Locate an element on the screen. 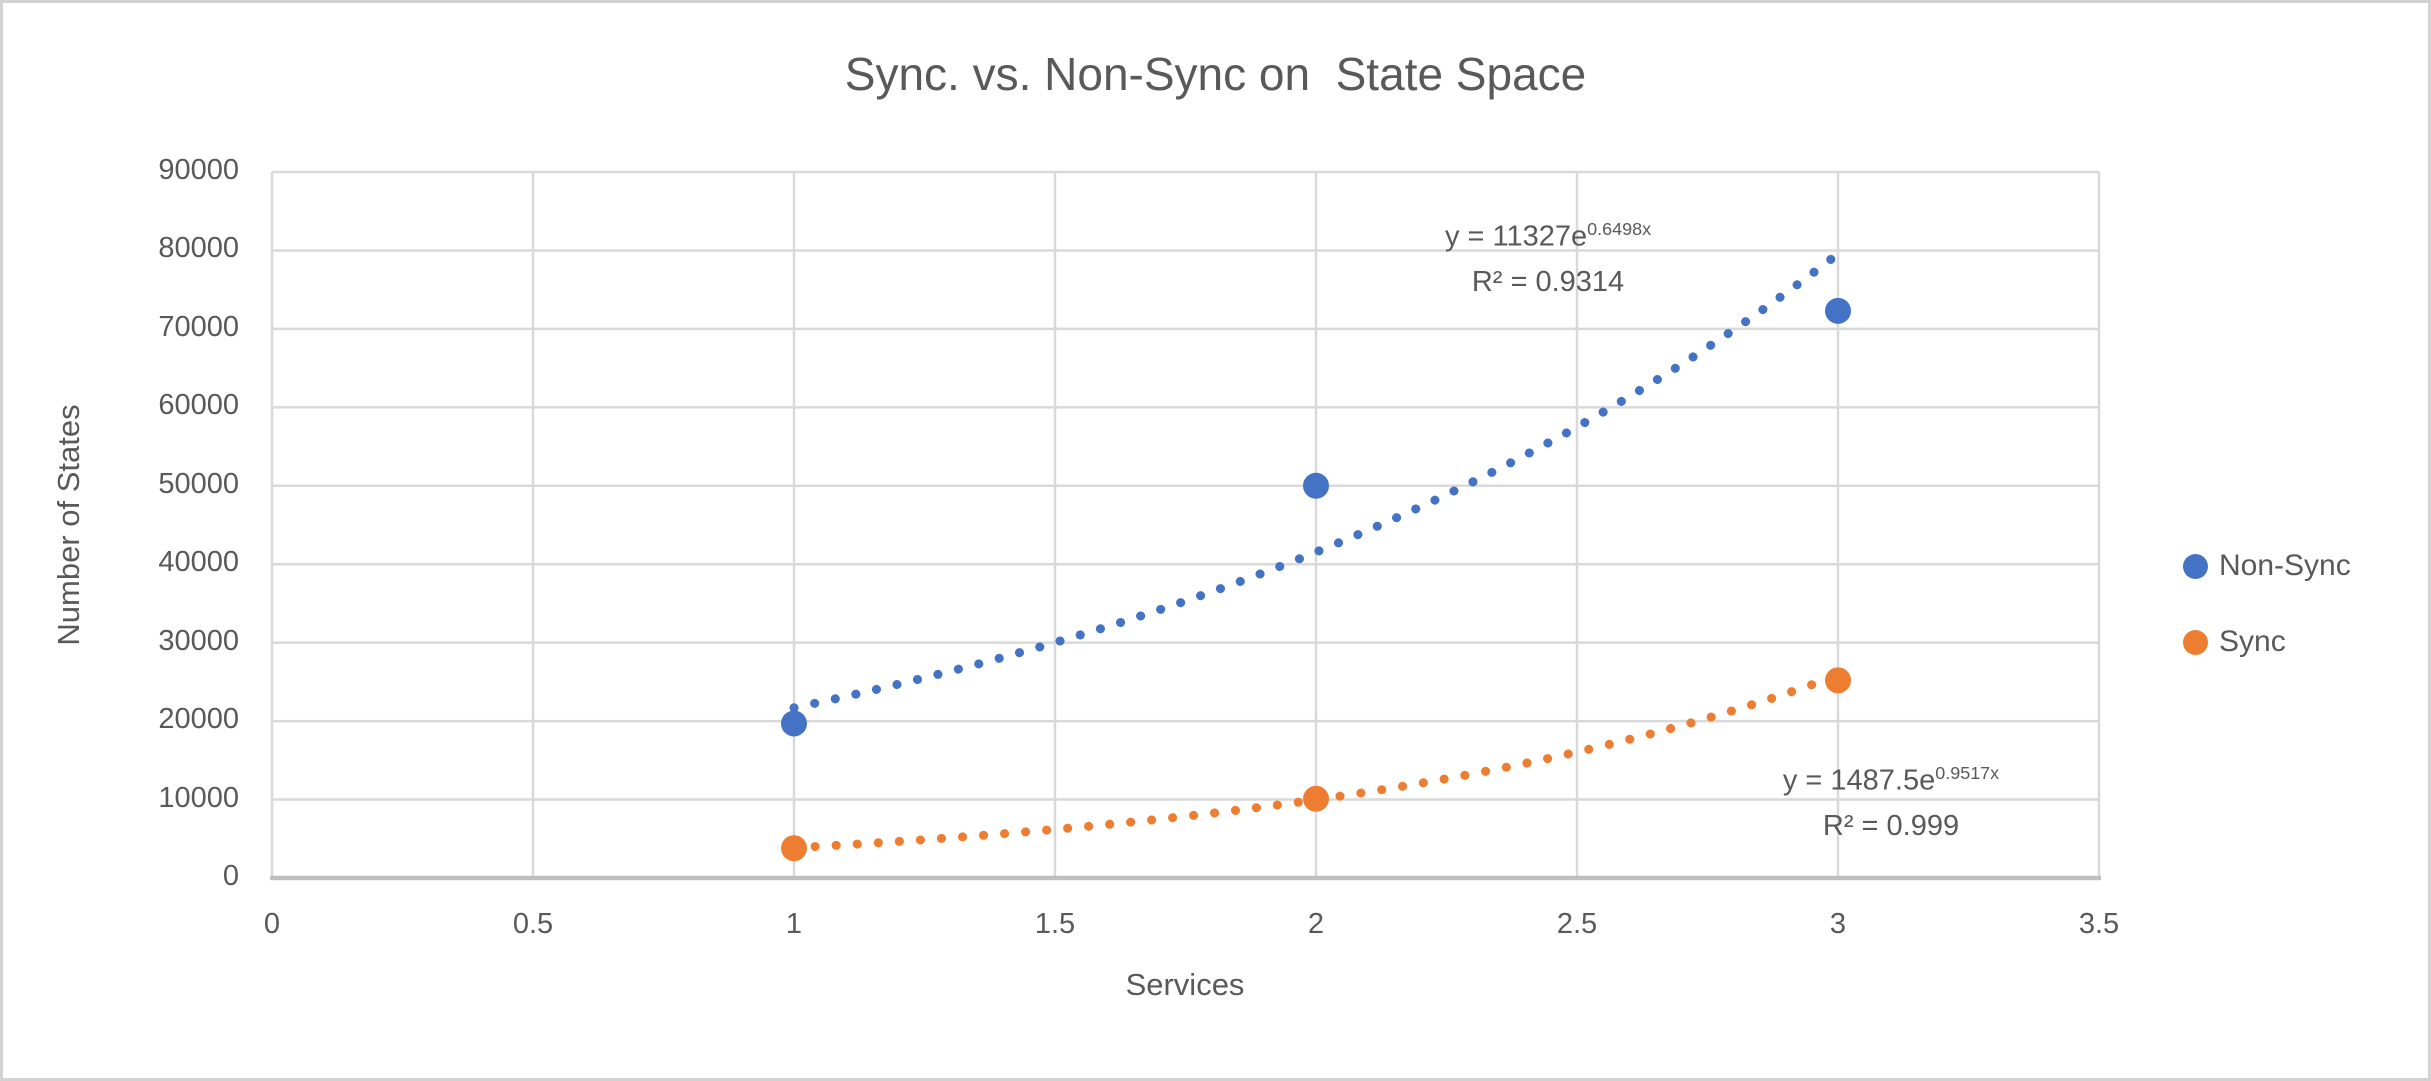 Image resolution: width=2431 pixels, height=1081 pixels. y-tick-label: 80000 is located at coordinates (198, 248).